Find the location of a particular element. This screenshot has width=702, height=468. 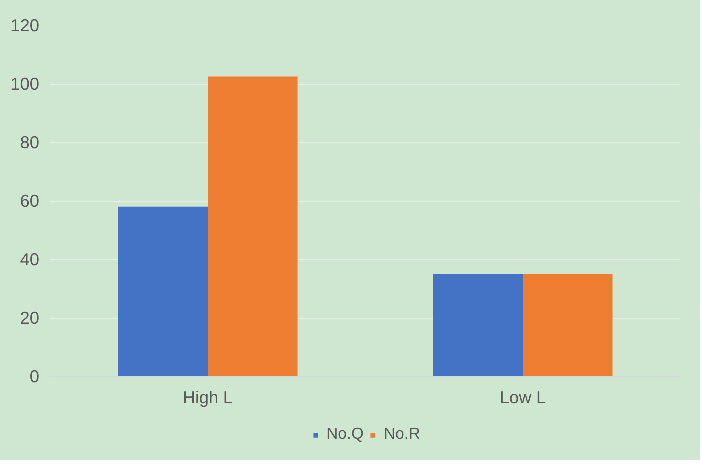

y-tick-label: 100 is located at coordinates (25, 84).